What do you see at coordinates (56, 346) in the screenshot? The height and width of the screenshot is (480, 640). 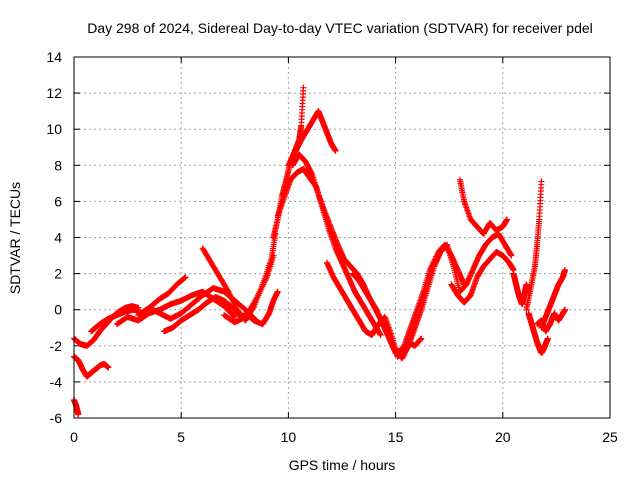 I see `y-tick-label: -2` at bounding box center [56, 346].